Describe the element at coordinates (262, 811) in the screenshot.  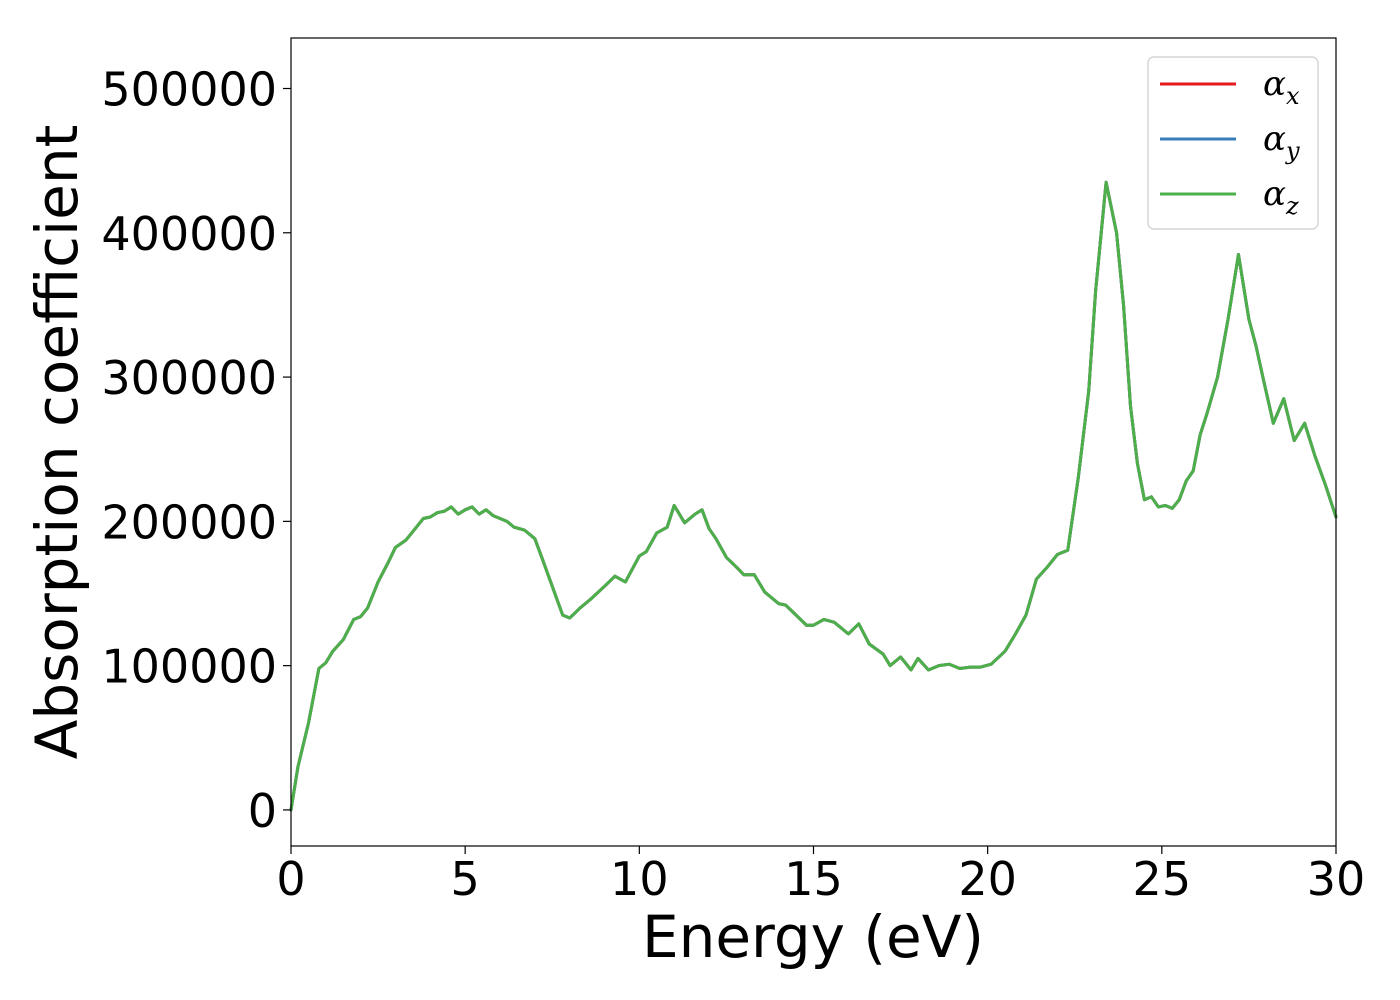
I see `y-tick-label: 0` at that location.